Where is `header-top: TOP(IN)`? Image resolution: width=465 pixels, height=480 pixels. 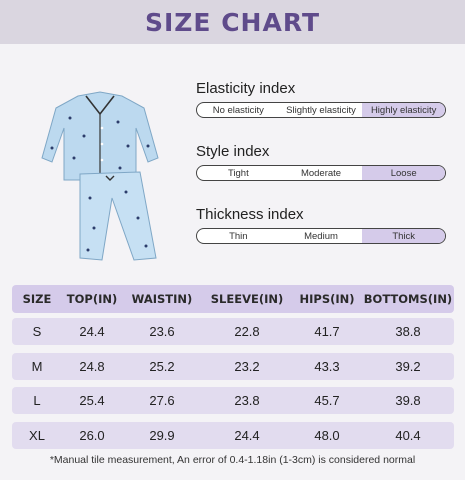
header-top: TOP(IN) is located at coordinates (92, 299).